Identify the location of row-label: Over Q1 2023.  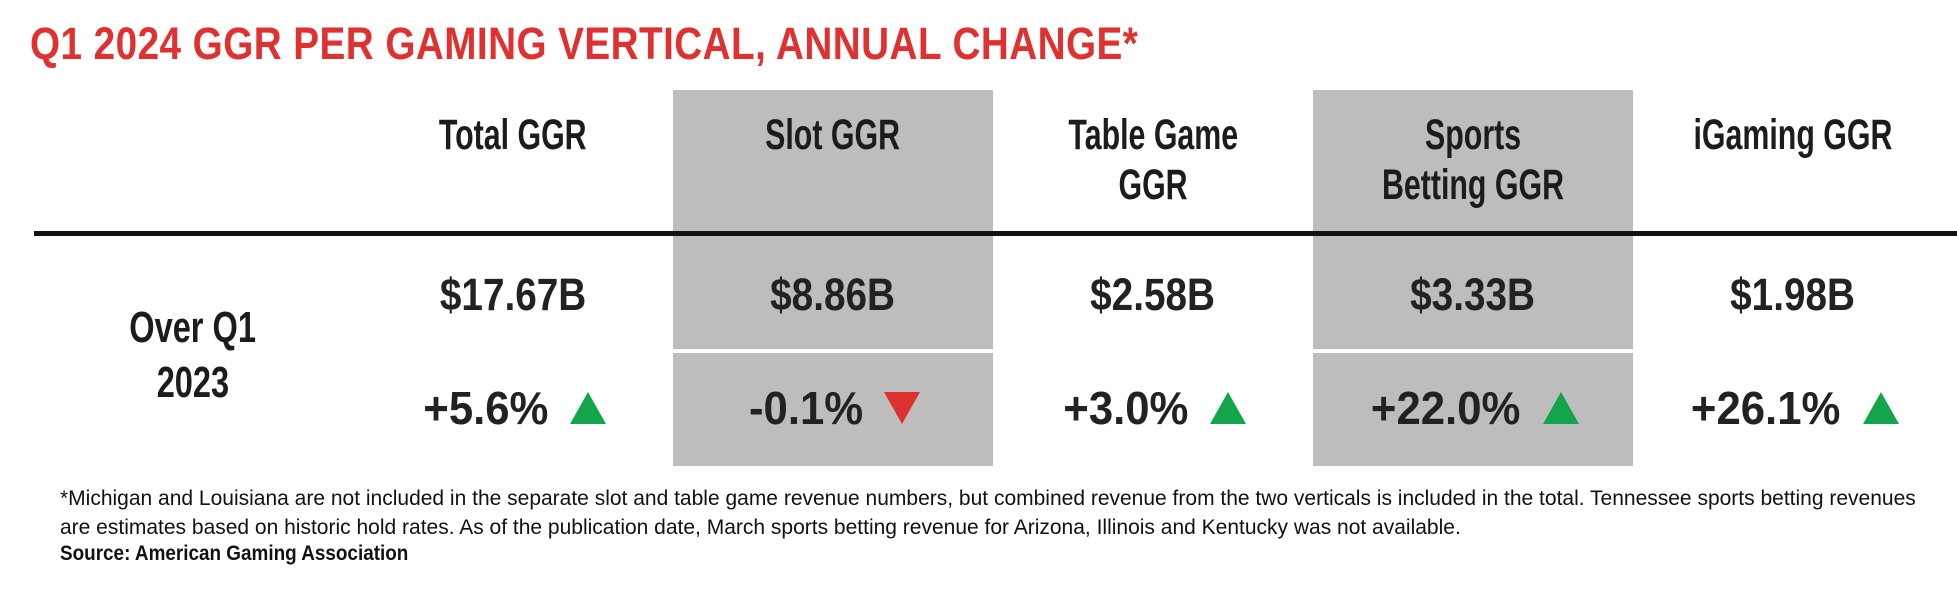
(192, 355).